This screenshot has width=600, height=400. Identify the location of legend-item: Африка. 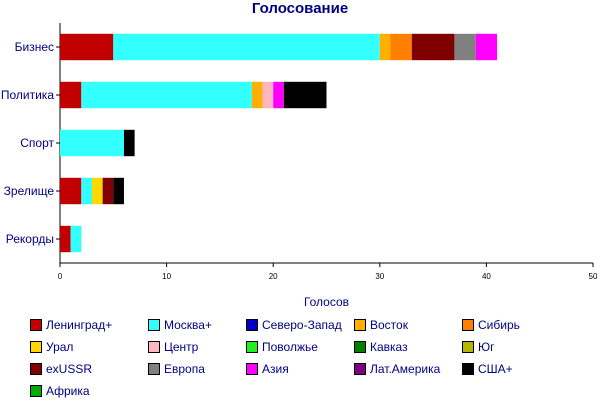
(60, 391).